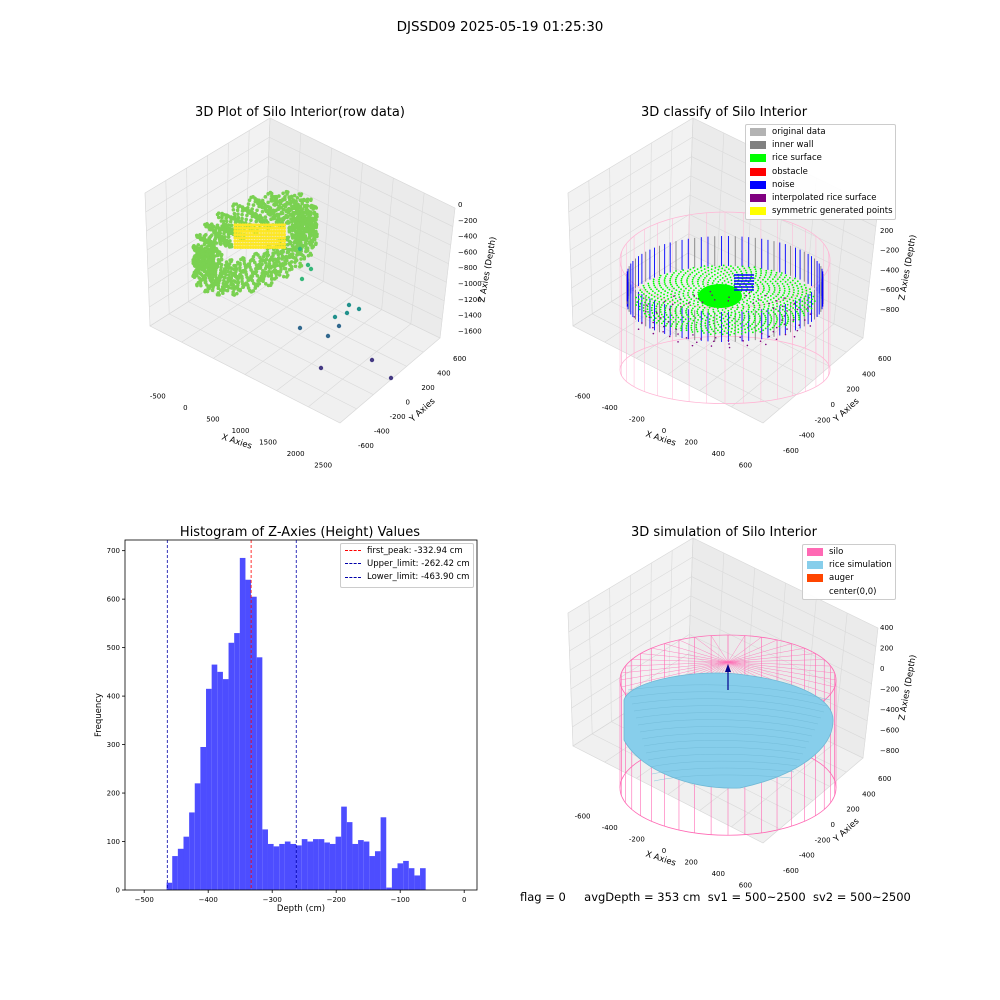 This screenshot has height=1000, width=1000. What do you see at coordinates (889, 310) in the screenshot?
I see `z-axis-tick-label: −800` at bounding box center [889, 310].